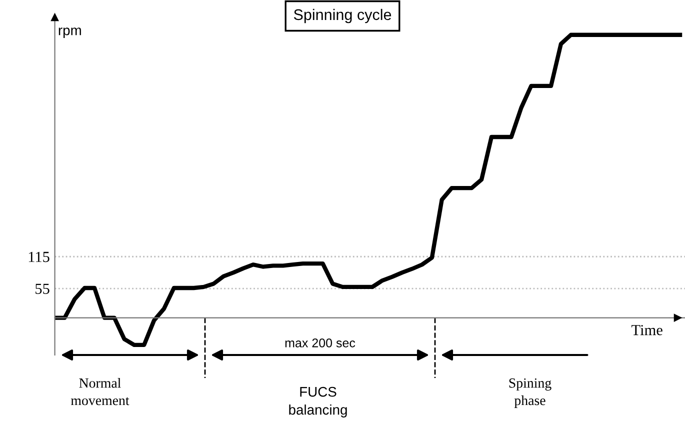  What do you see at coordinates (43, 289) in the screenshot?
I see `y-tick-label: 55` at bounding box center [43, 289].